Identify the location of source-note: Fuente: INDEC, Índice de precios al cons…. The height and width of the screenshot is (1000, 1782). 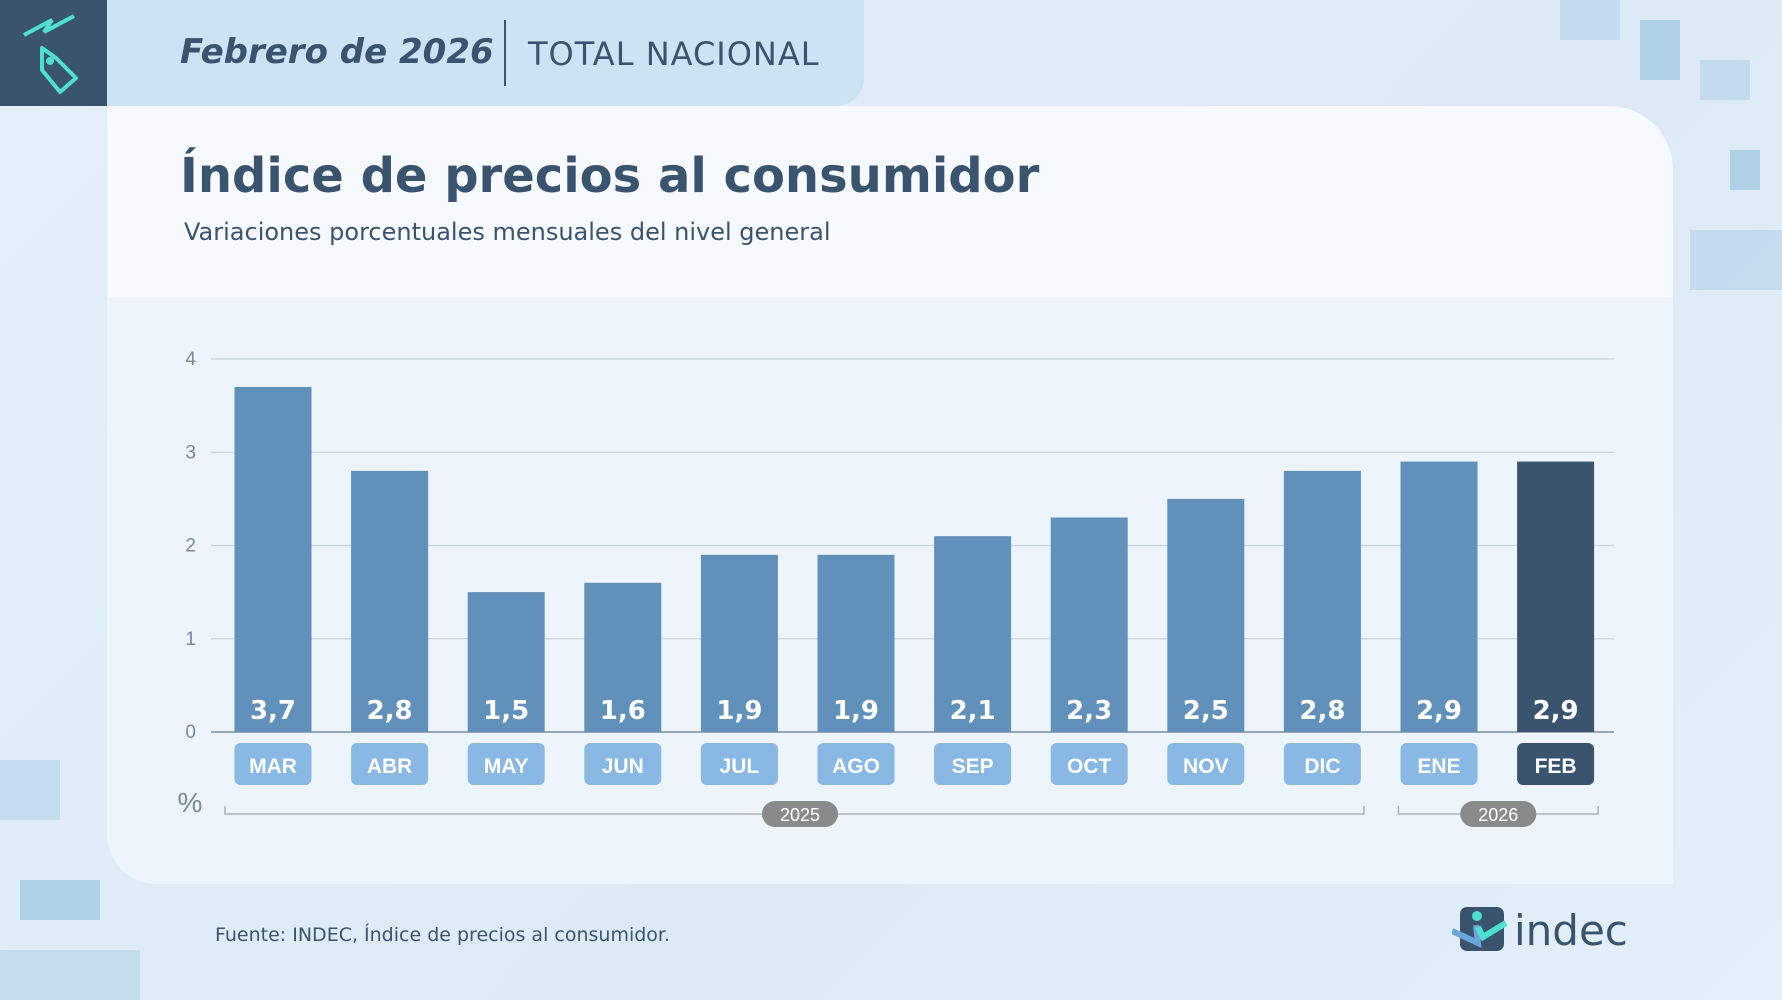
(443, 935).